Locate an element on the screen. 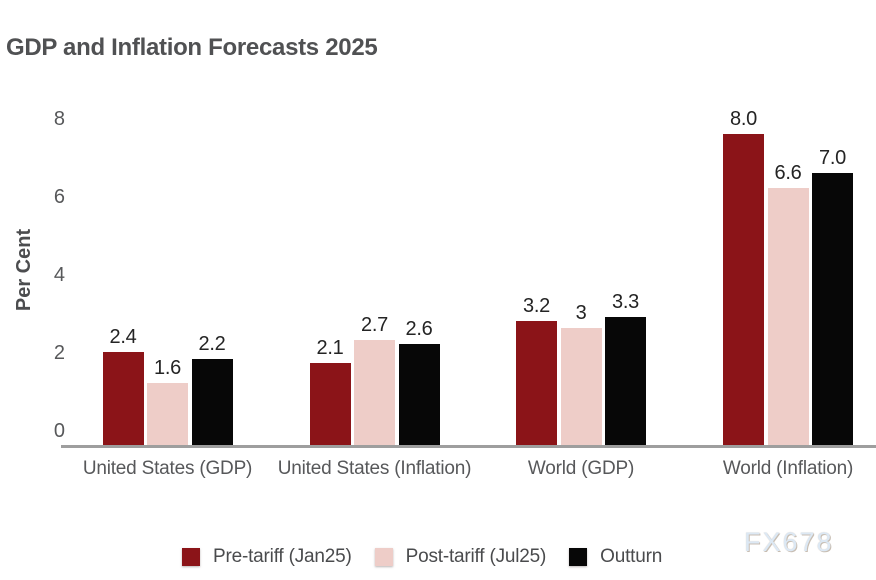  y-tick-label-2: 2 is located at coordinates (59, 352).